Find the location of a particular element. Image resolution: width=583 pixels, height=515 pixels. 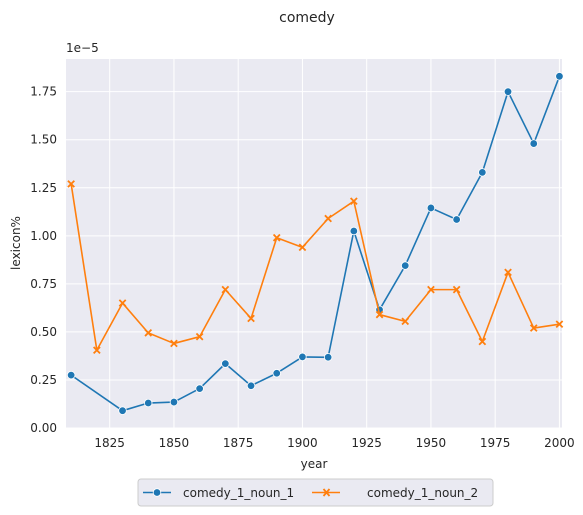

x-tick-label: 1950 is located at coordinates (431, 443).